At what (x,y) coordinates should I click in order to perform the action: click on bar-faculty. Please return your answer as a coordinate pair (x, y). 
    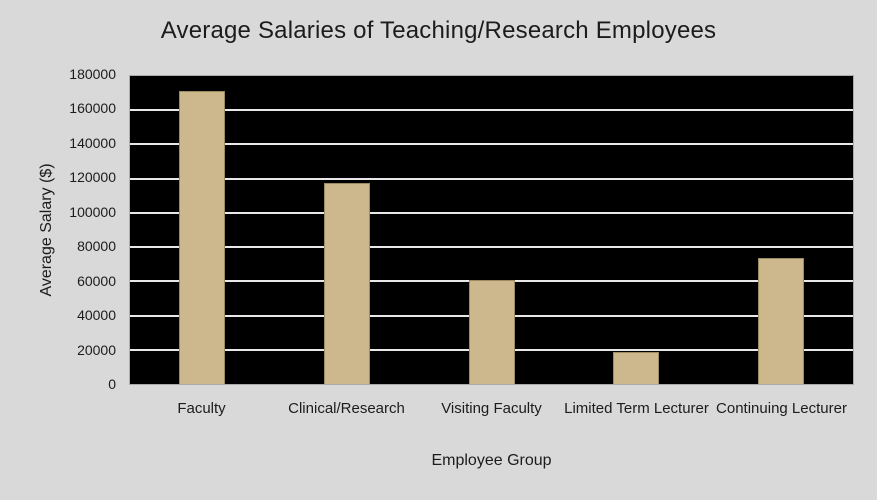
    Looking at the image, I should click on (202, 237).